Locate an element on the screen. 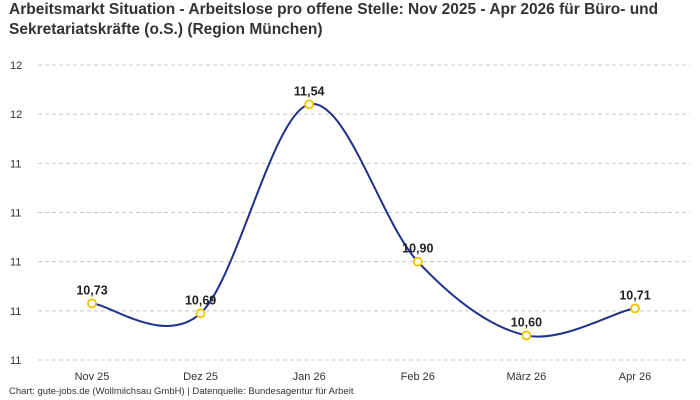 The width and height of the screenshot is (700, 400). data-label: 11,54 is located at coordinates (309, 91).